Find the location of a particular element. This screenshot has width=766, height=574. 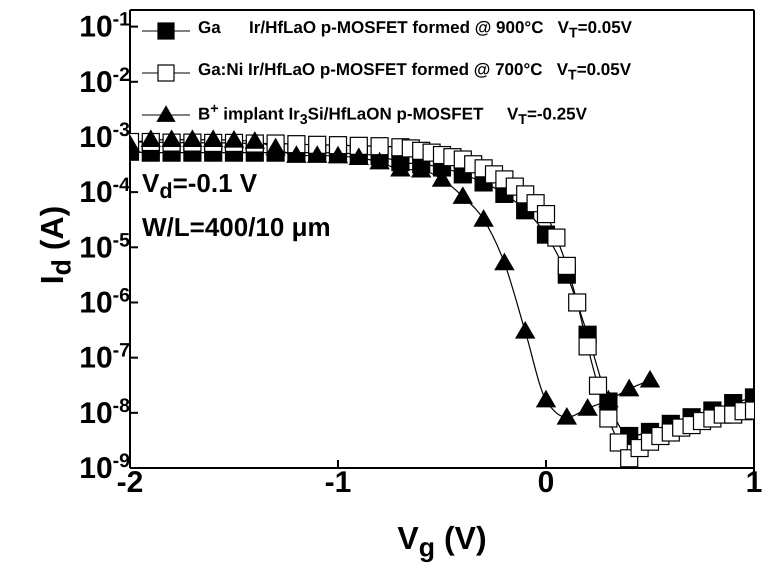

annotation: V$_{d}$=-0.1 V is located at coordinates (200, 186).